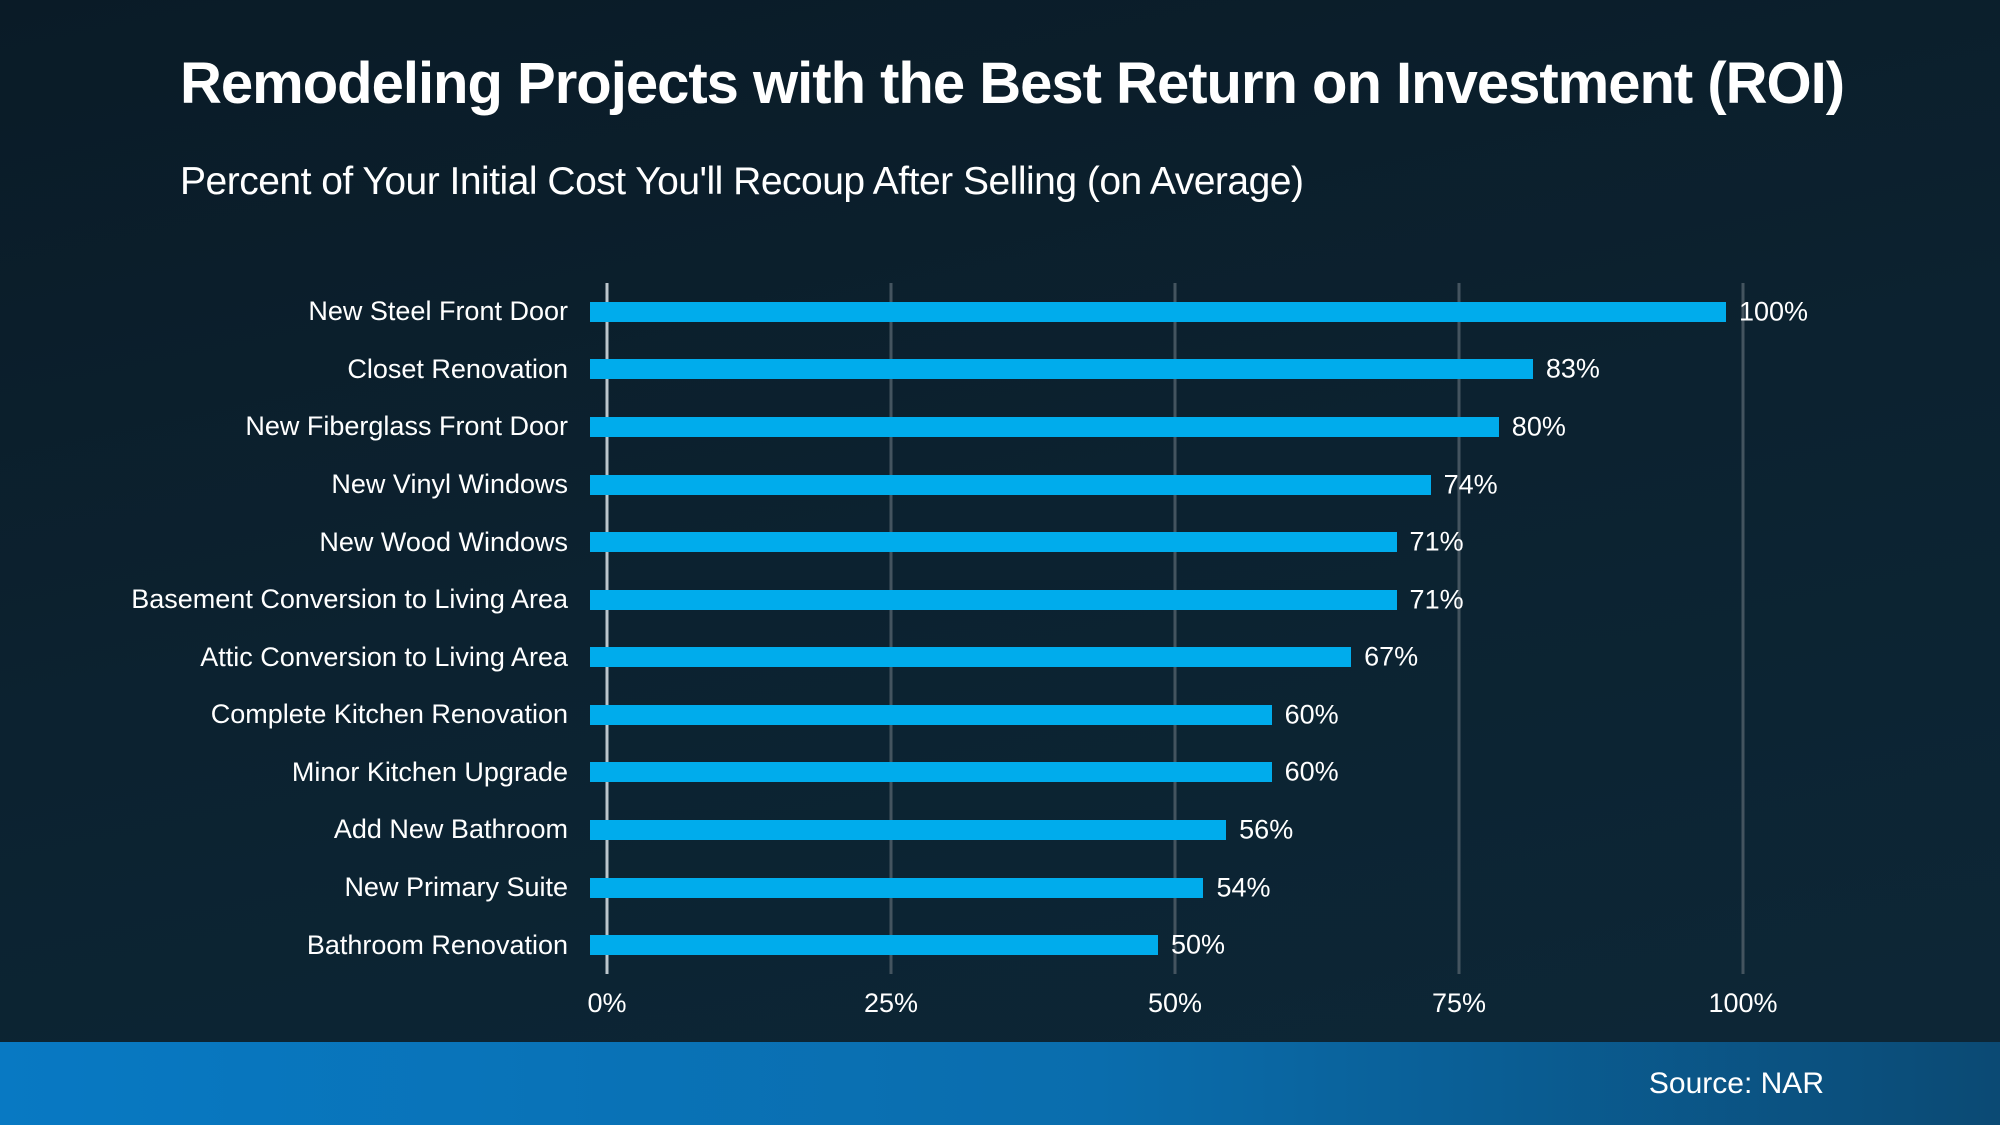 The image size is (2000, 1125). I want to click on bar-track: 80%, so click(1156, 427).